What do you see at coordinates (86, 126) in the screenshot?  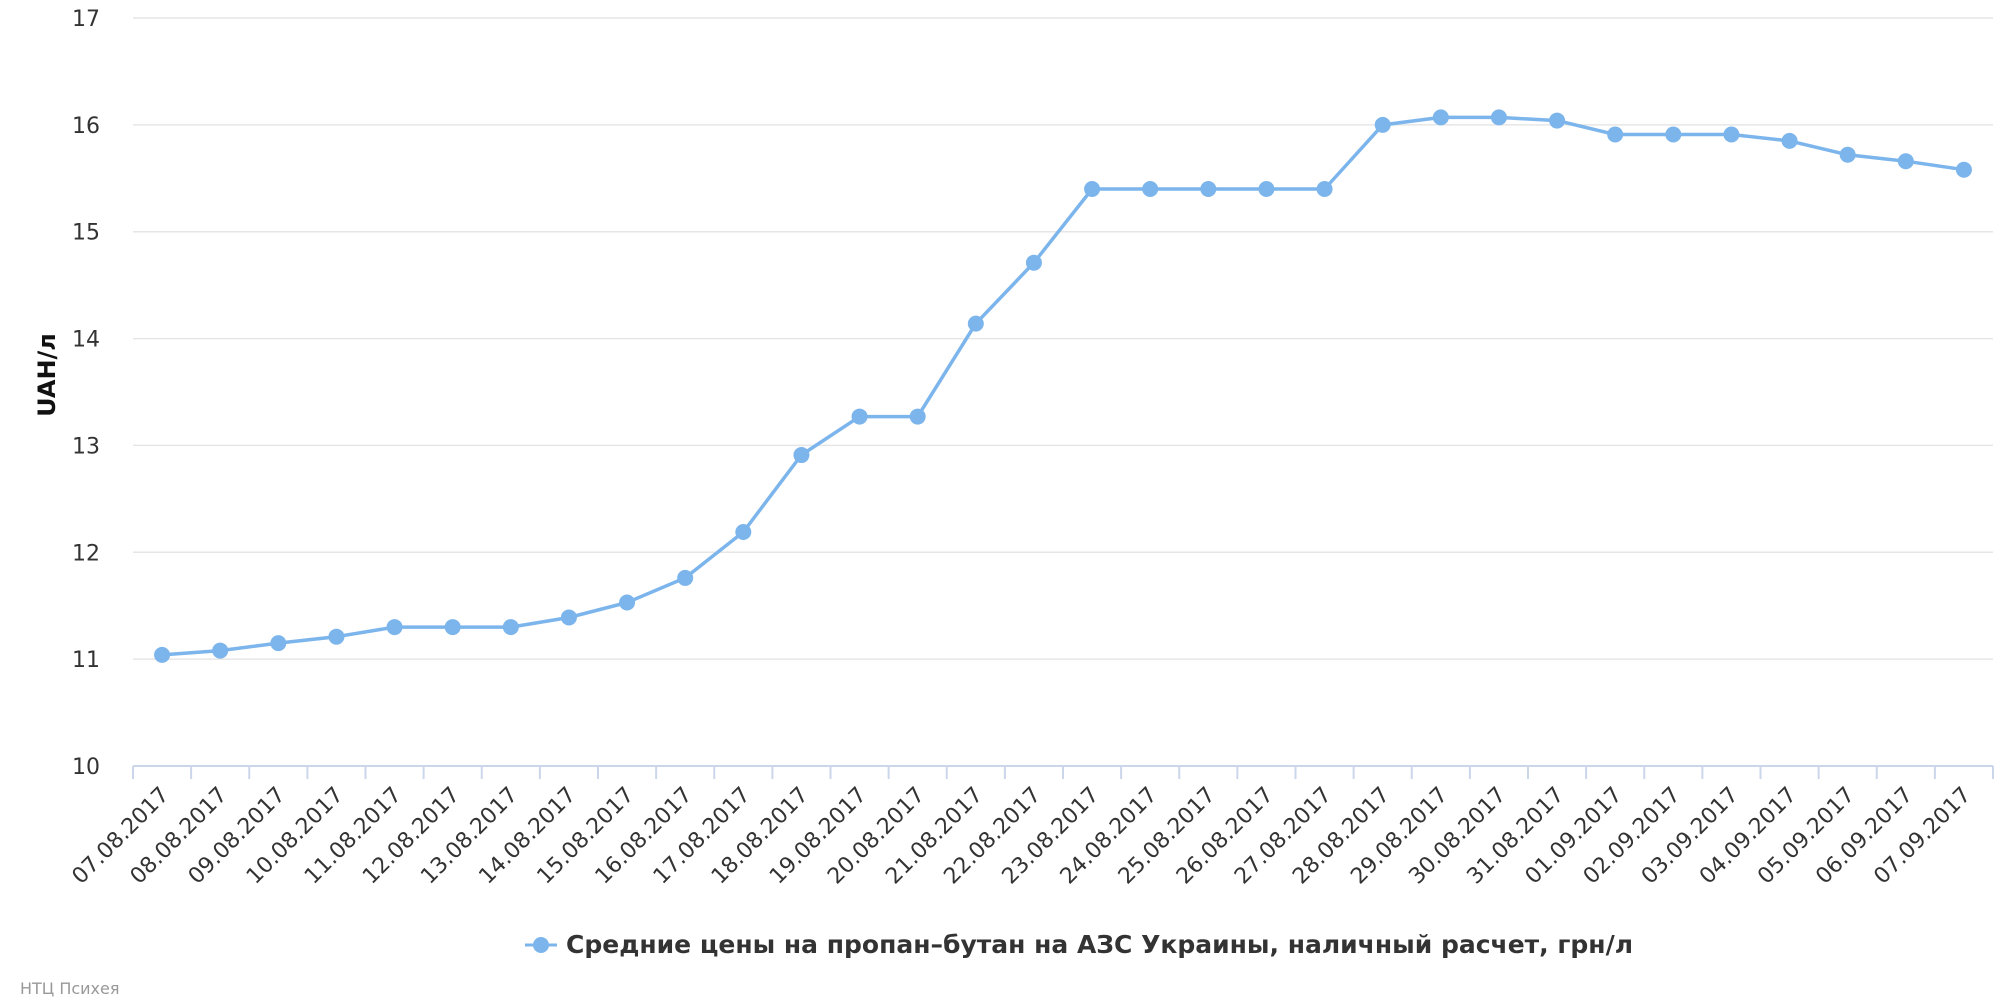 I see `y-tick-label: 16` at bounding box center [86, 126].